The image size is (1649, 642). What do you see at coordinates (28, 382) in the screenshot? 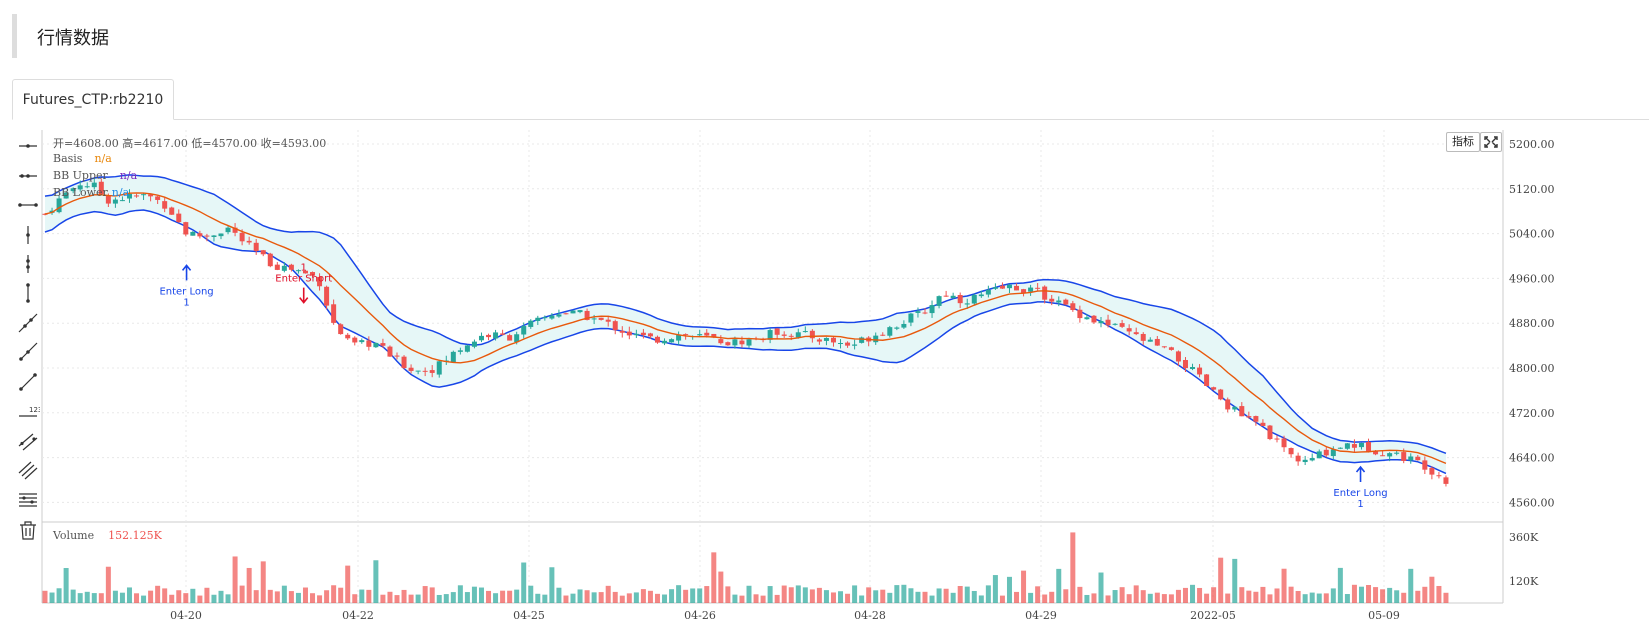
I see `trend-segment-tool` at bounding box center [28, 382].